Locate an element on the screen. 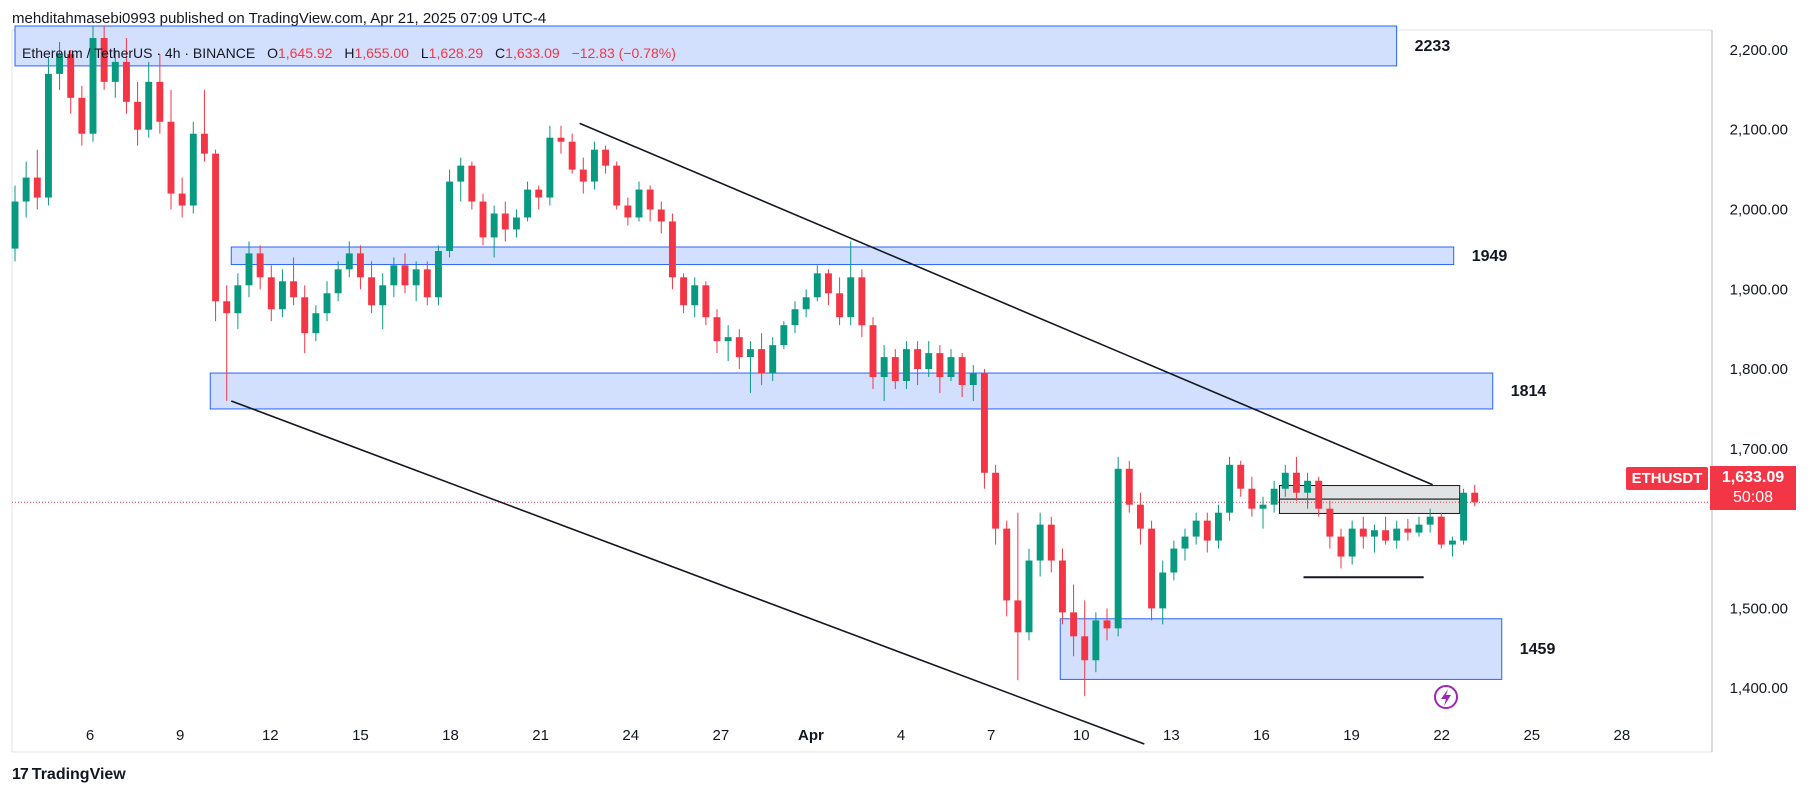 The width and height of the screenshot is (1814, 798). y-tick-label: 2,000.00 is located at coordinates (1759, 210).